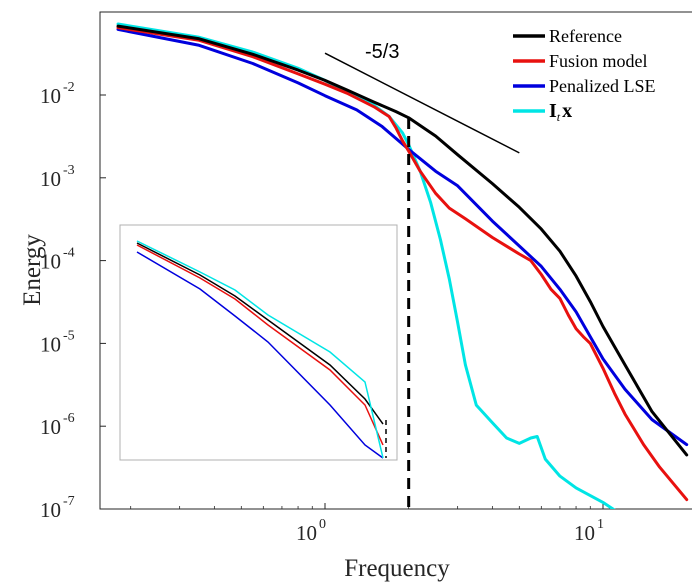 This screenshot has height=584, width=692. Describe the element at coordinates (73, 301) in the screenshot. I see `y-axis-ticks: 10-210-310-410-510-610-7` at that location.